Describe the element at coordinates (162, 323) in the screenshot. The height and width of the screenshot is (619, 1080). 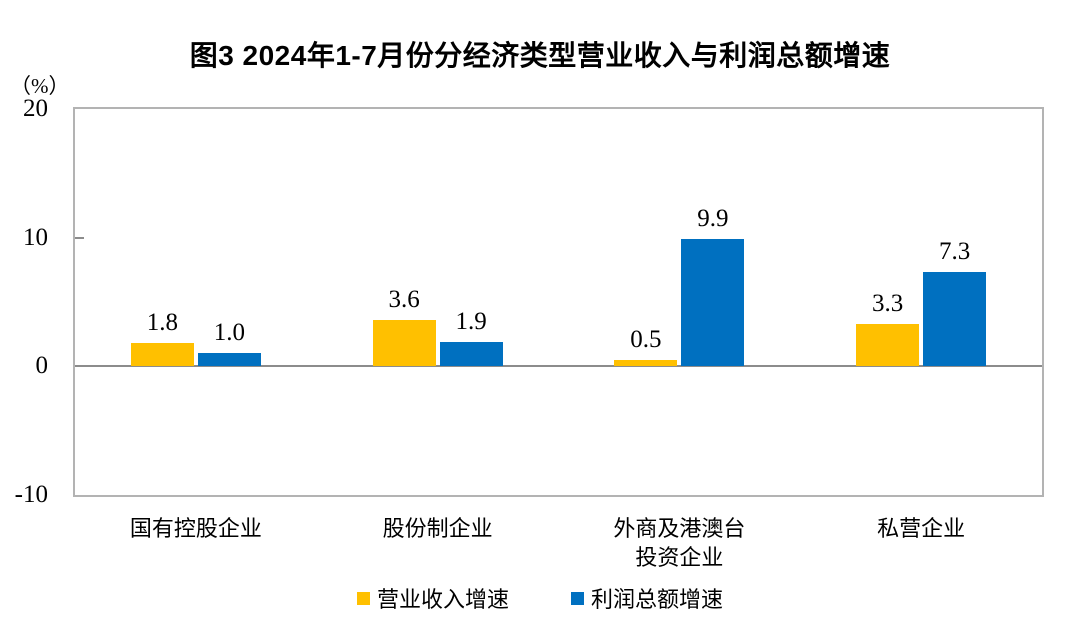
I see `bar-value-label: 1.8` at that location.